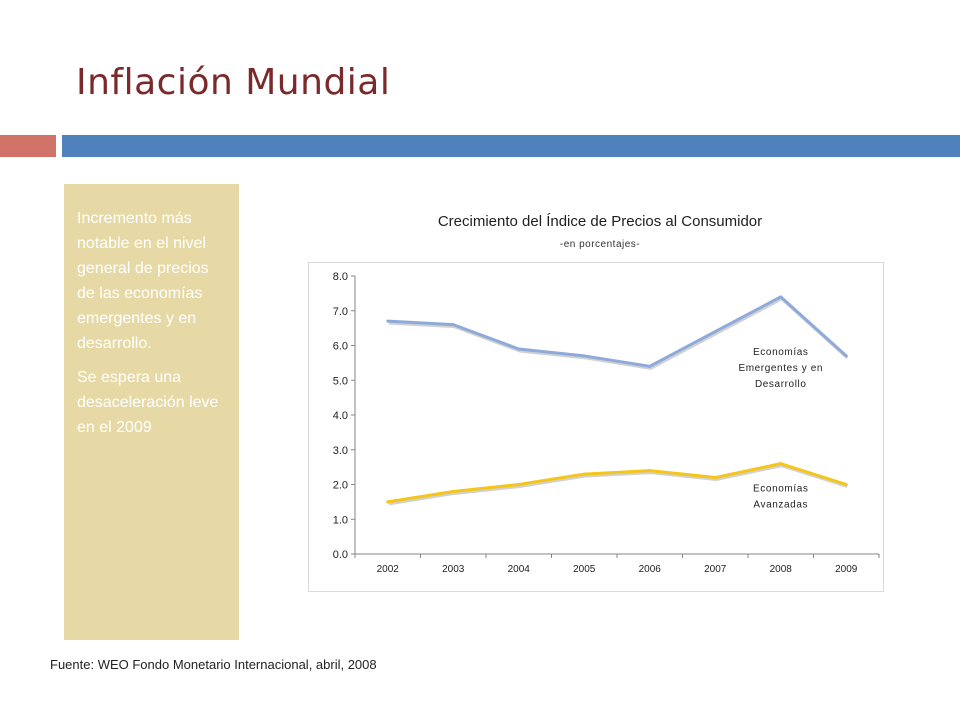 The width and height of the screenshot is (960, 720). What do you see at coordinates (781, 384) in the screenshot?
I see `series-label: Desarrollo` at bounding box center [781, 384].